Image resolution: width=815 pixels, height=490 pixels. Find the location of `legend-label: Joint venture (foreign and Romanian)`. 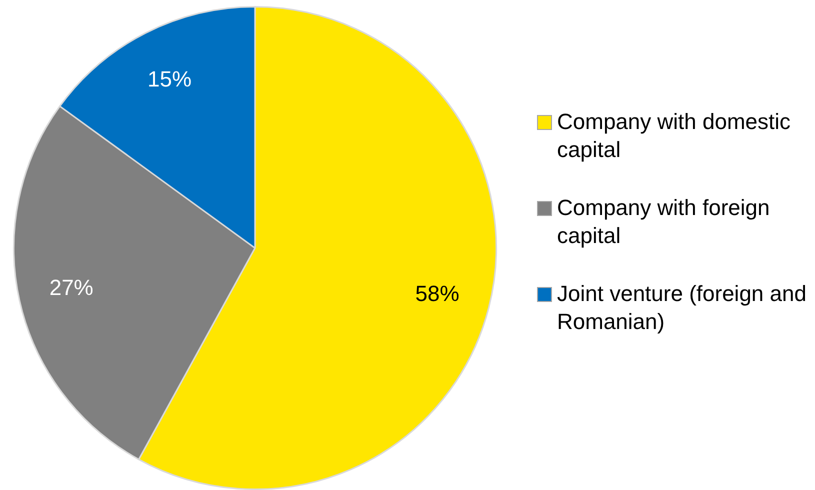

legend-label: Joint venture (foreign and Romanian) is located at coordinates (682, 308).